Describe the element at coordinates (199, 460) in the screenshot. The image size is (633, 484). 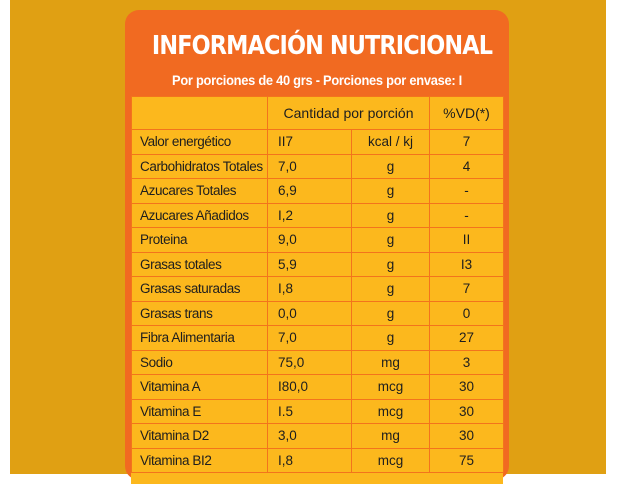
I see `nutrient-name: Vitamina BI2` at that location.